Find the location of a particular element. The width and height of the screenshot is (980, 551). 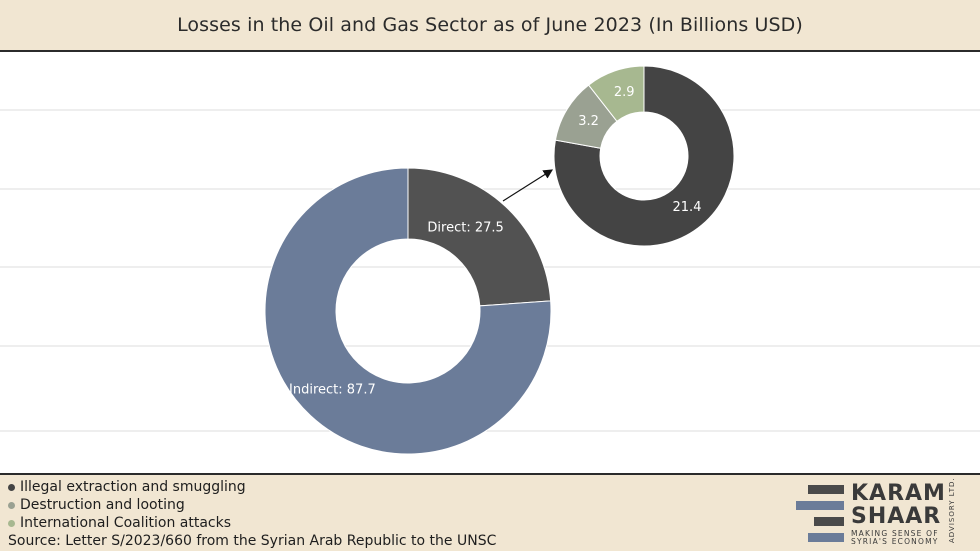

logo-tagline: MAKING SENSE OF is located at coordinates (895, 533).